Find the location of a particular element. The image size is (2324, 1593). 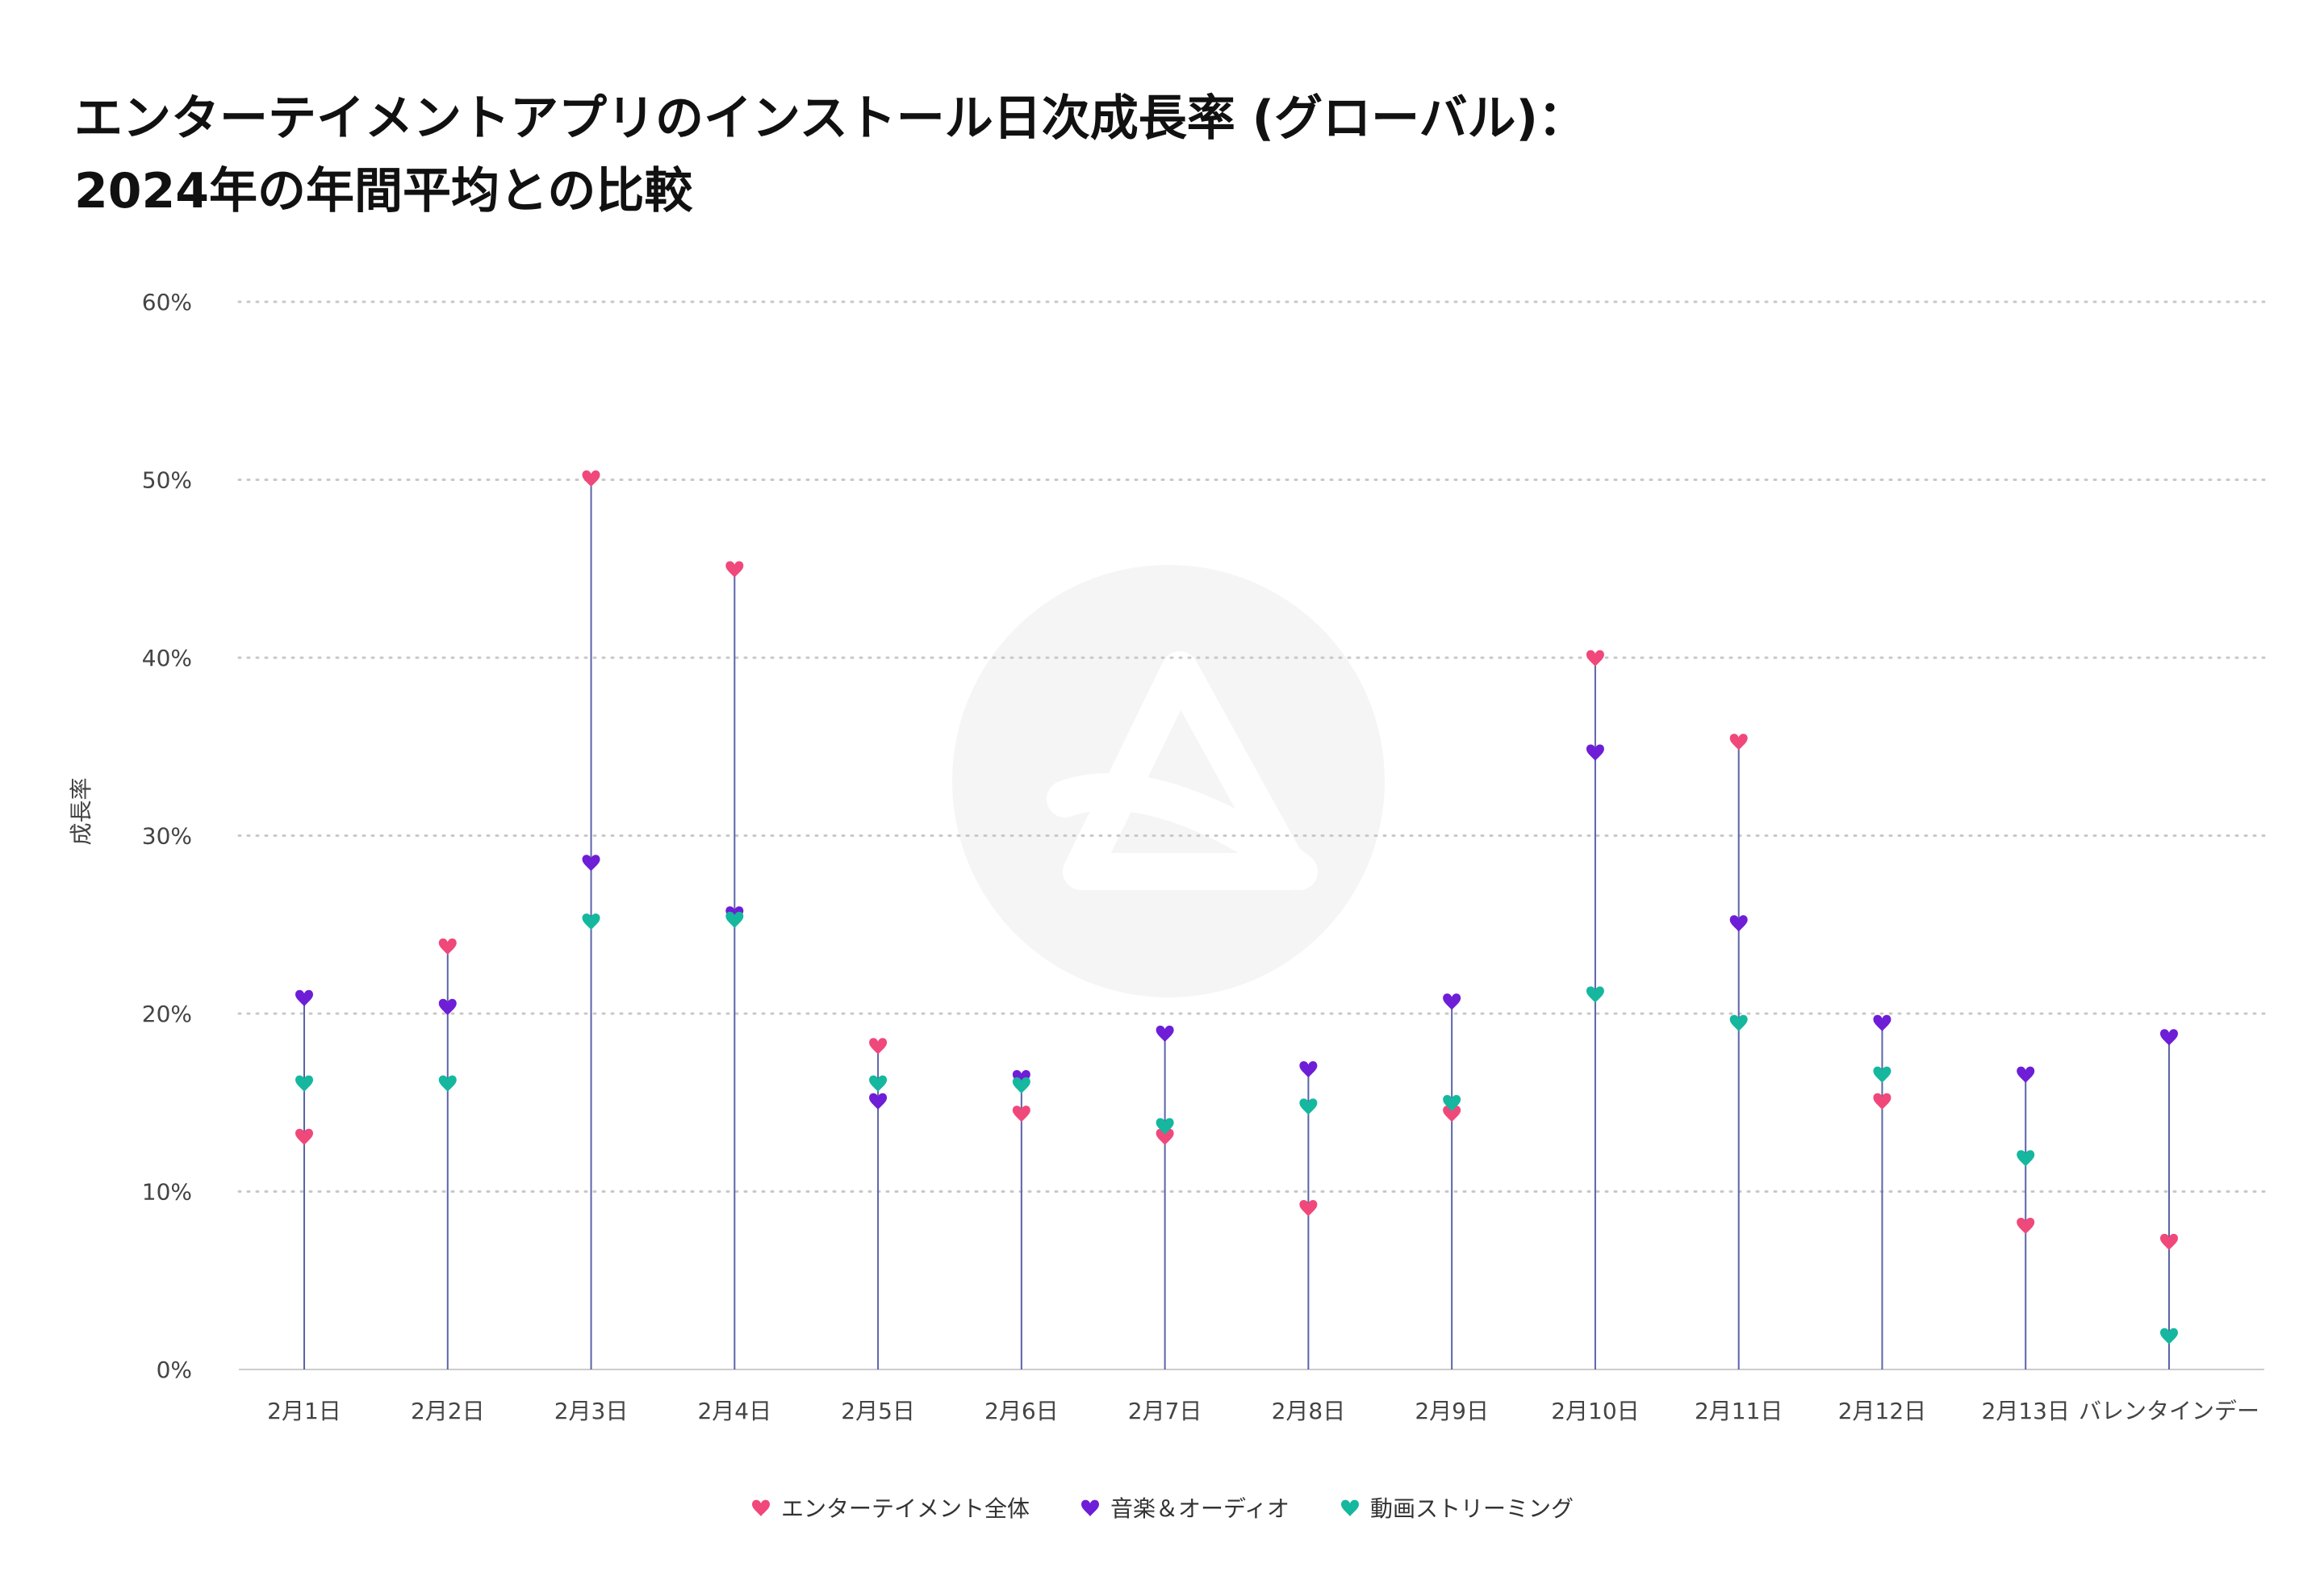

chart-title-line-1: エンターテイメントアプリのインストール日次成長率 (グローバル)： is located at coordinates (830, 119).